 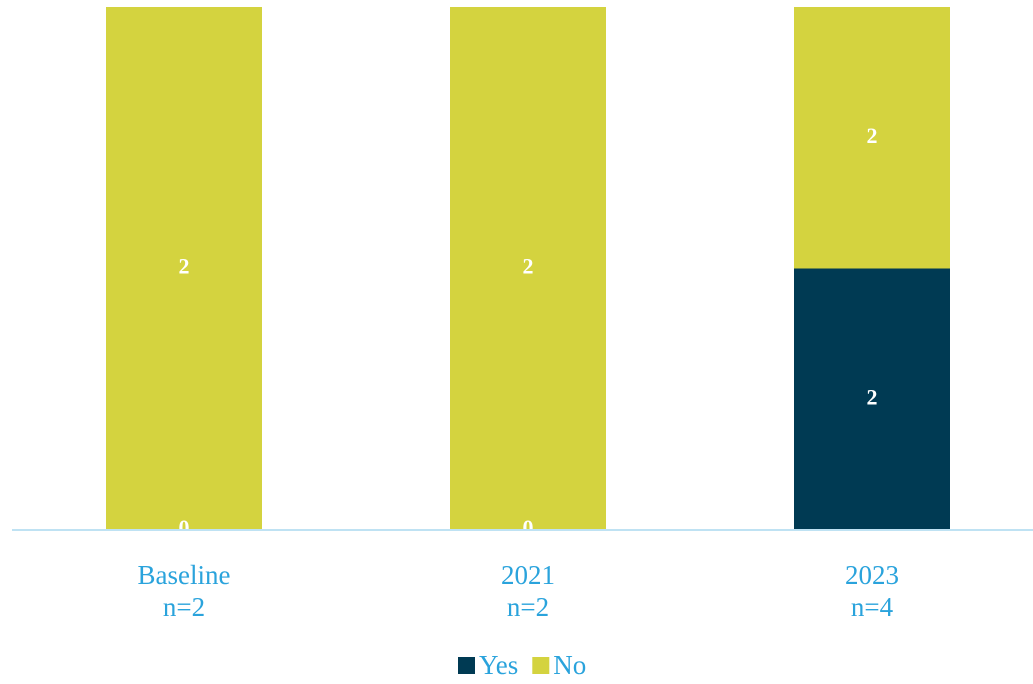 What do you see at coordinates (569, 665) in the screenshot?
I see `legend-label: No` at bounding box center [569, 665].